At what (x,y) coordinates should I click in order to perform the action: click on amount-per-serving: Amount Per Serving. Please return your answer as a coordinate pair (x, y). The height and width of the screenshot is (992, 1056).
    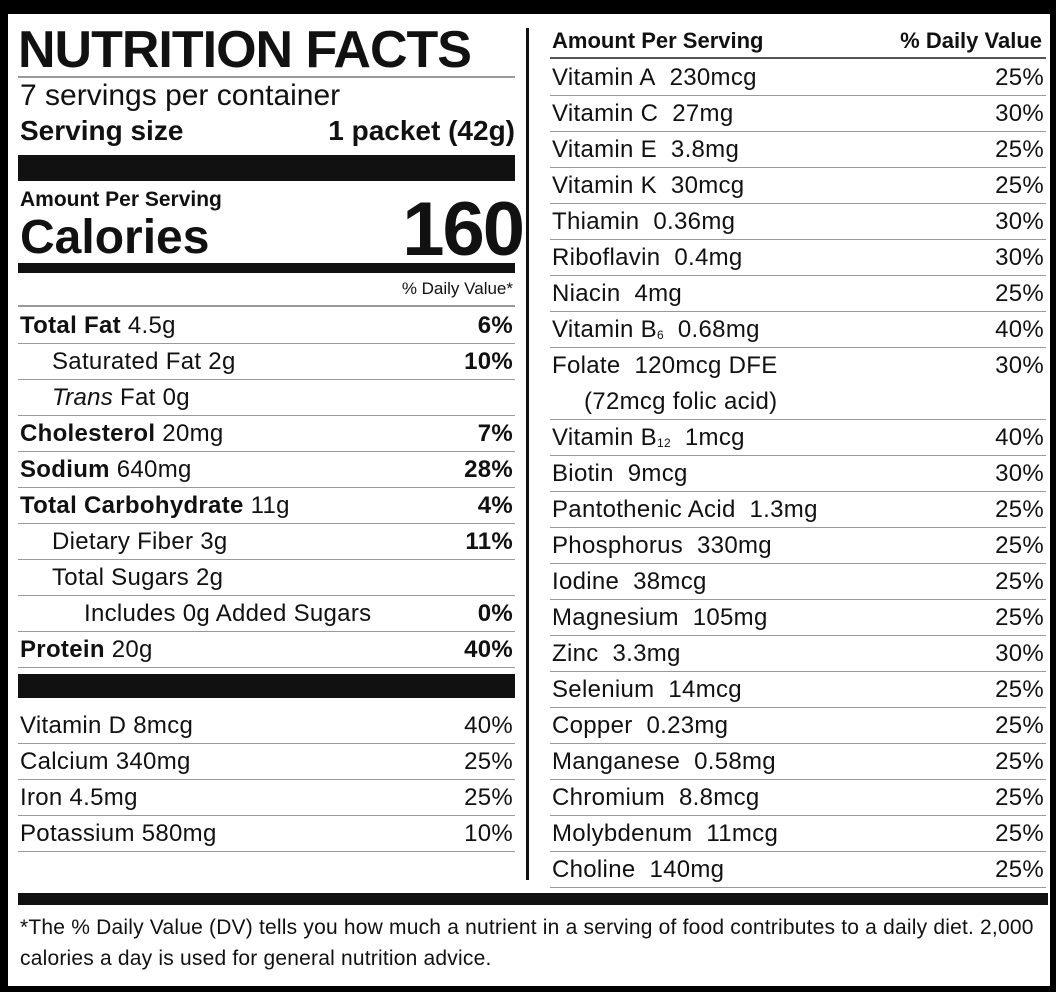
    Looking at the image, I should click on (121, 199).